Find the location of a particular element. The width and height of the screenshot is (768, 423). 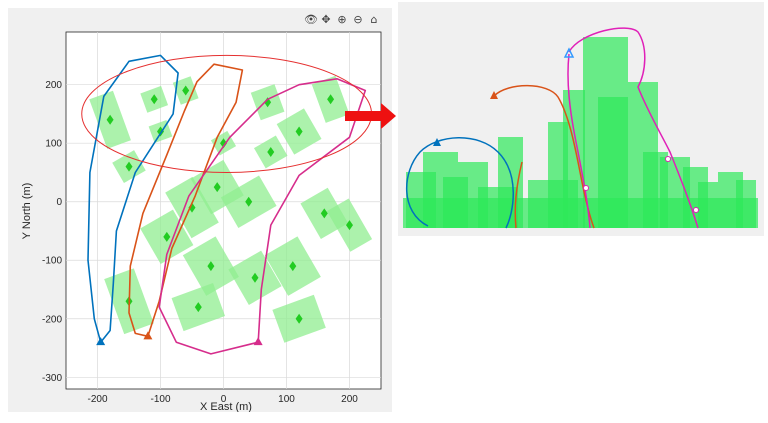

y-tick-labels: -300 -200 -100 0 100 200 is located at coordinates (52, 232).